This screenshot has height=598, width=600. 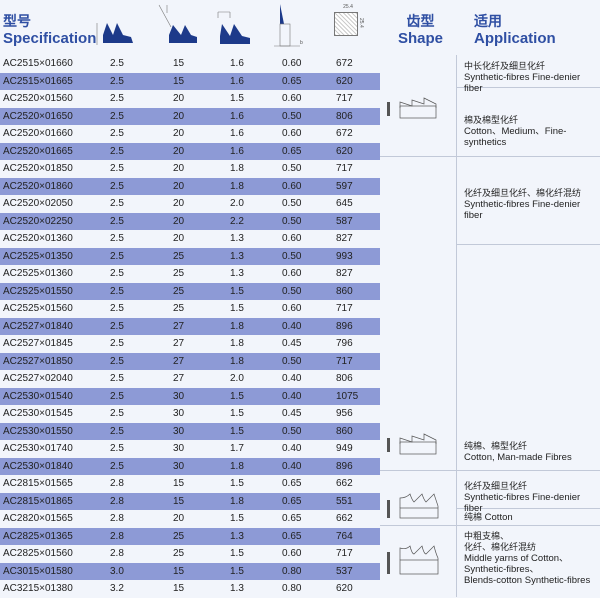 I want to click on spec-header-zh: 型号, so click(x=17, y=21).